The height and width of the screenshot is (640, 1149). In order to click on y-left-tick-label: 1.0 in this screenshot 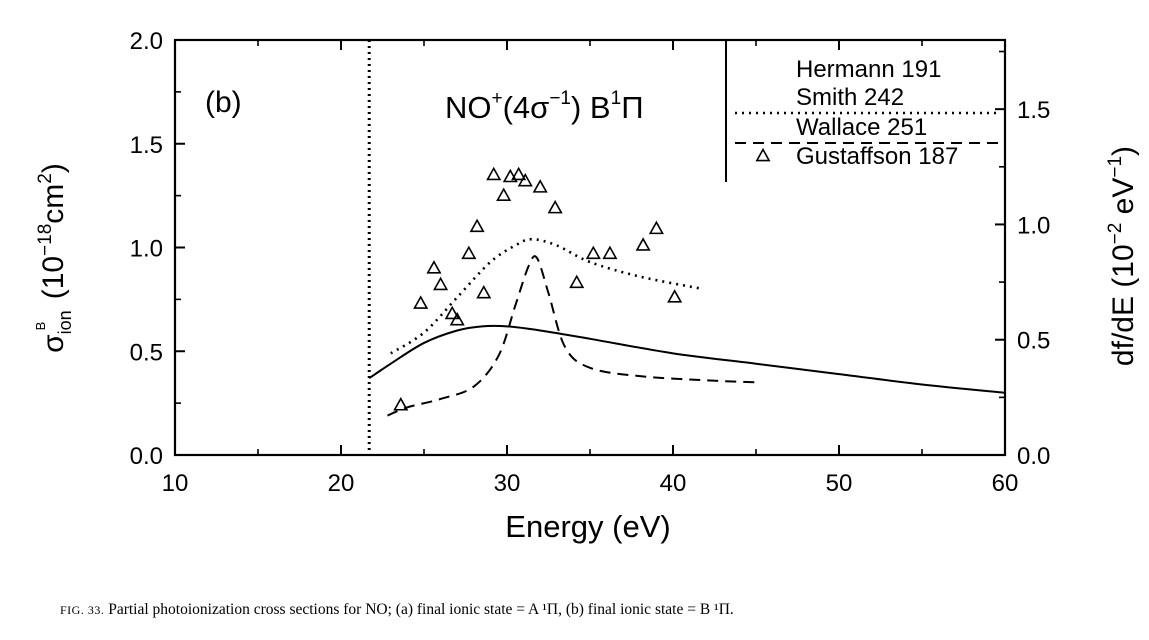, I will do `click(146, 249)`.